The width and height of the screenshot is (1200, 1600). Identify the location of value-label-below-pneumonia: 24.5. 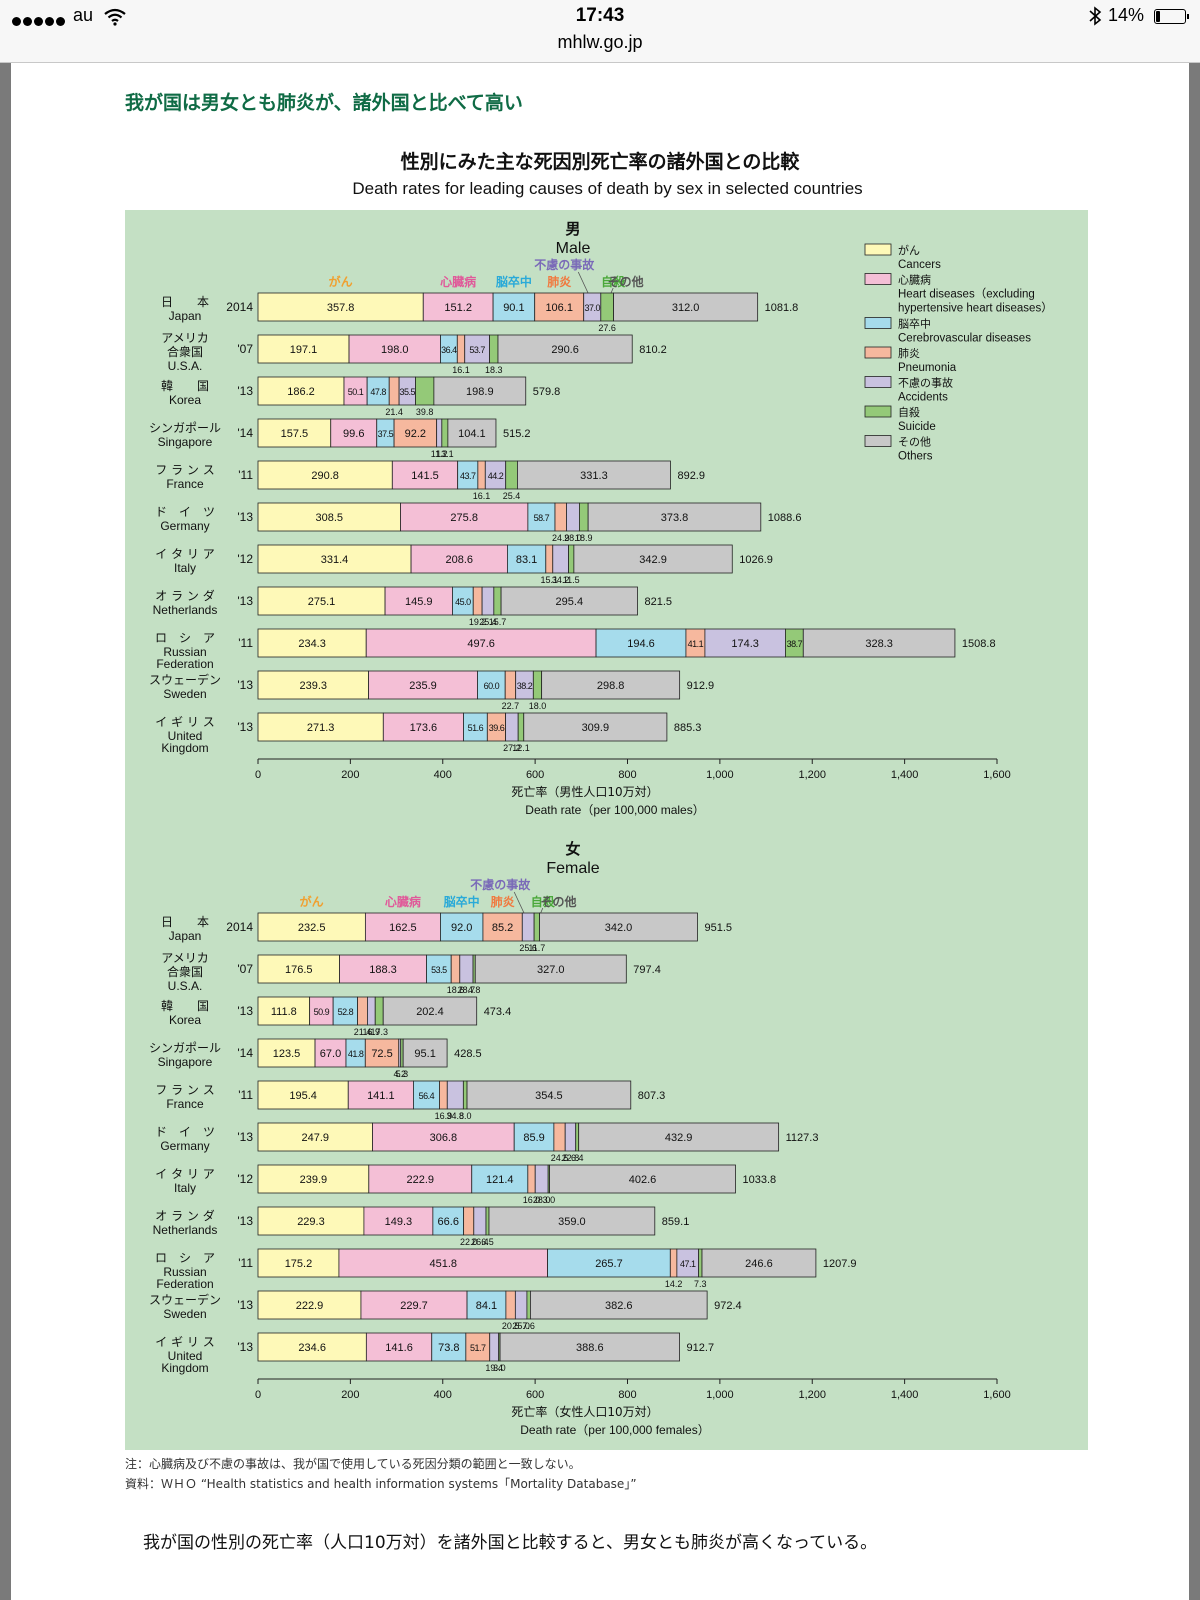
(560, 1158).